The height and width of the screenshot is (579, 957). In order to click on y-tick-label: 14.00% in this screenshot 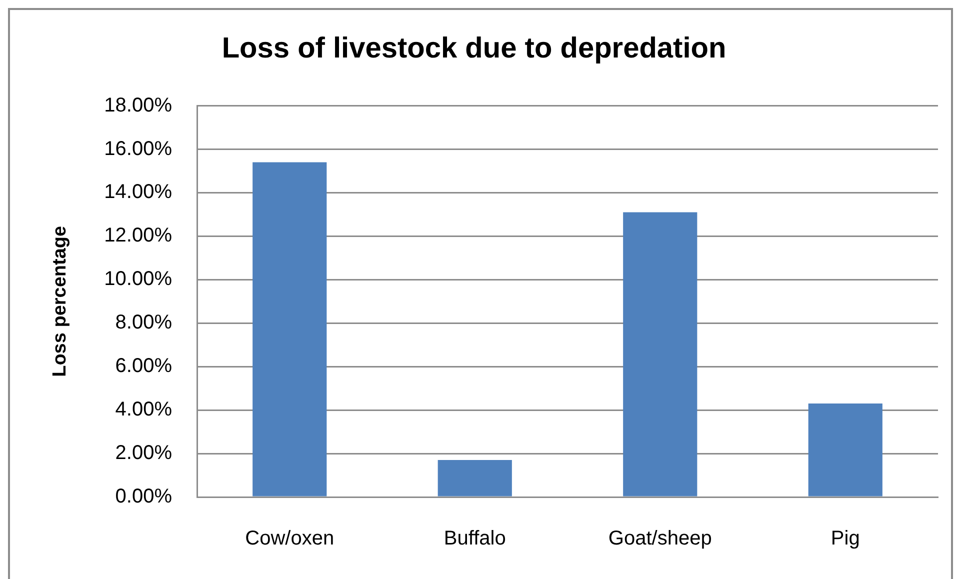, I will do `click(138, 192)`.